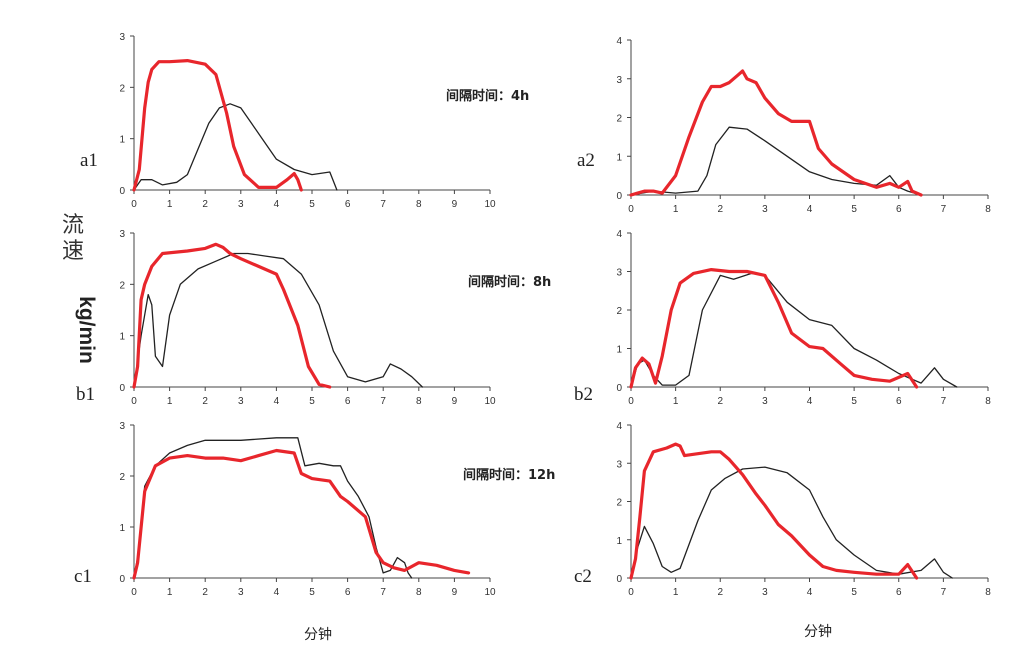 The height and width of the screenshot is (661, 1027). I want to click on panel-a2: 0 1 2 3 4 5 6 7 8 0 1 2 3 4 a2, so click(784, 125).